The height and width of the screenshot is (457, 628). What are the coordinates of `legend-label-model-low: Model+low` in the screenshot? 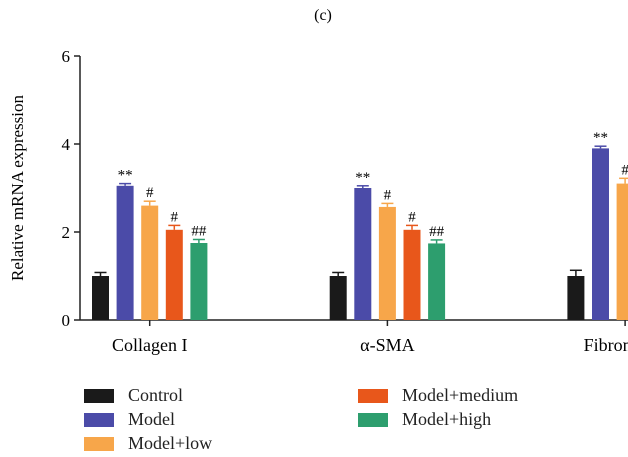 It's located at (170, 443).